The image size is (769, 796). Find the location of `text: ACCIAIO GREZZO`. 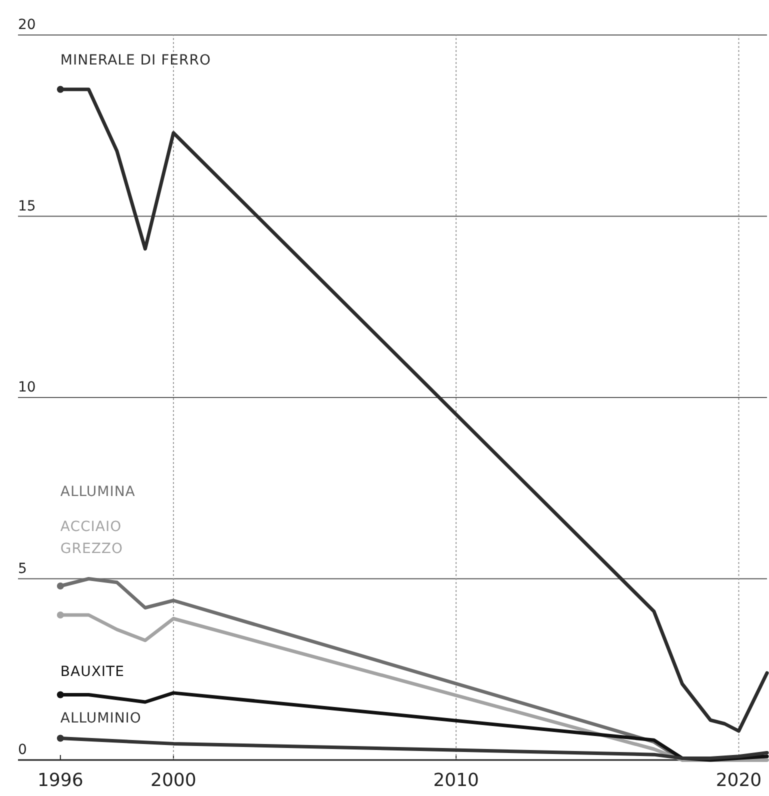

text: ACCIAIO GREZZO is located at coordinates (92, 538).